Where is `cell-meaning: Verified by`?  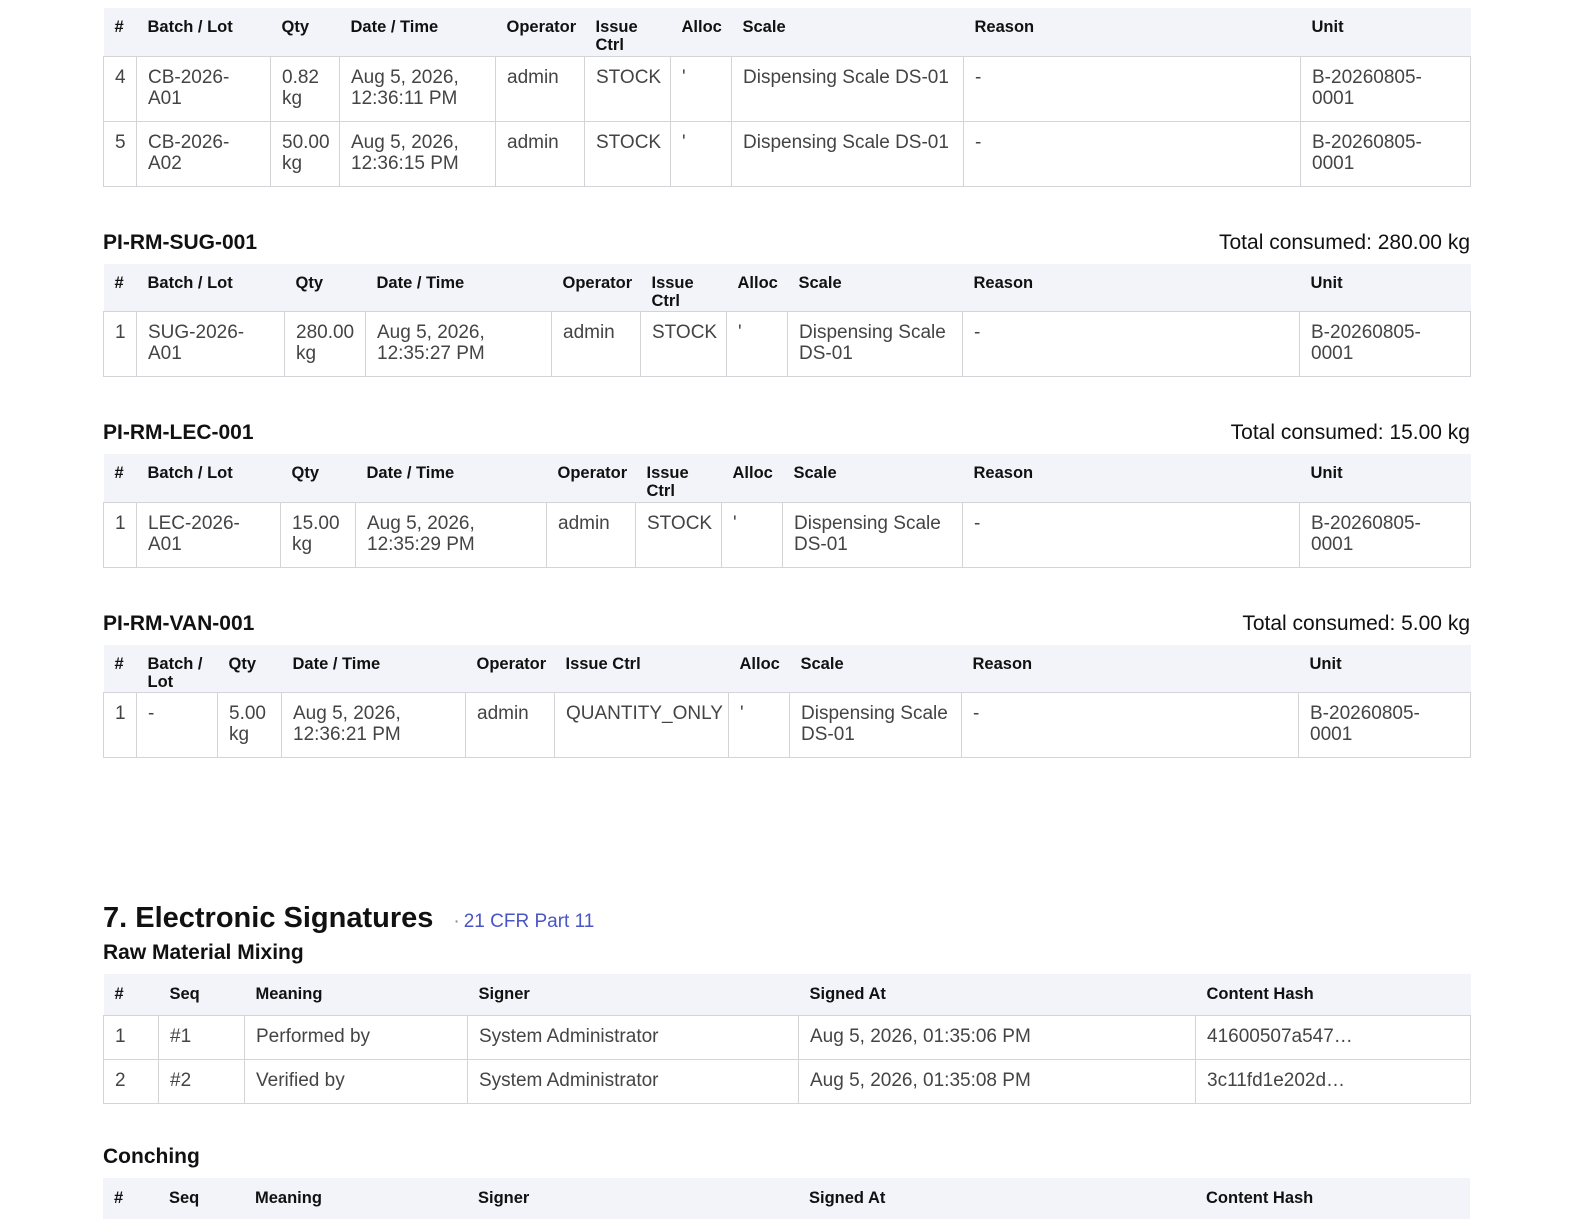
cell-meaning: Verified by is located at coordinates (356, 1081).